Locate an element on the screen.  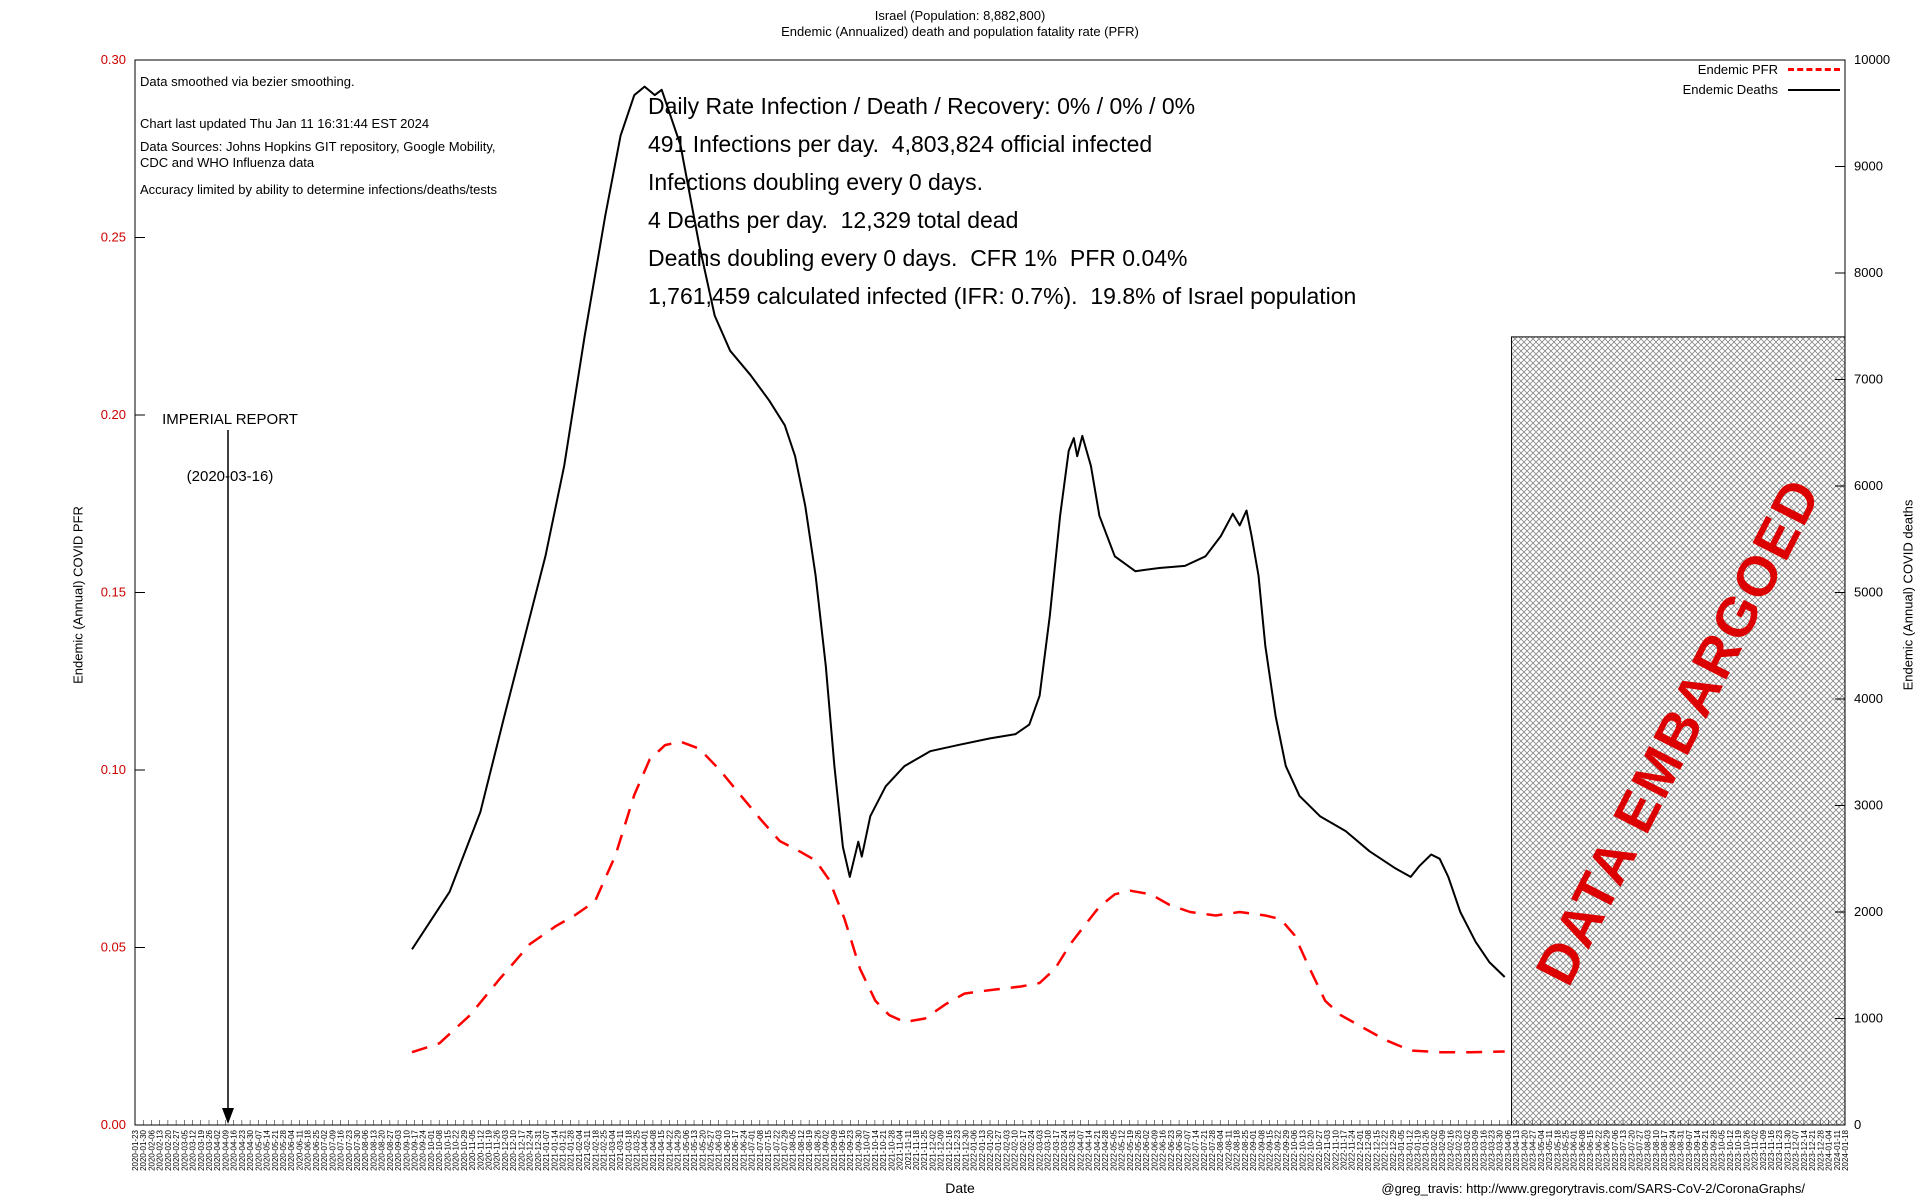
x-tick-label: 2020-12-24 is located at coordinates (530, 1149).